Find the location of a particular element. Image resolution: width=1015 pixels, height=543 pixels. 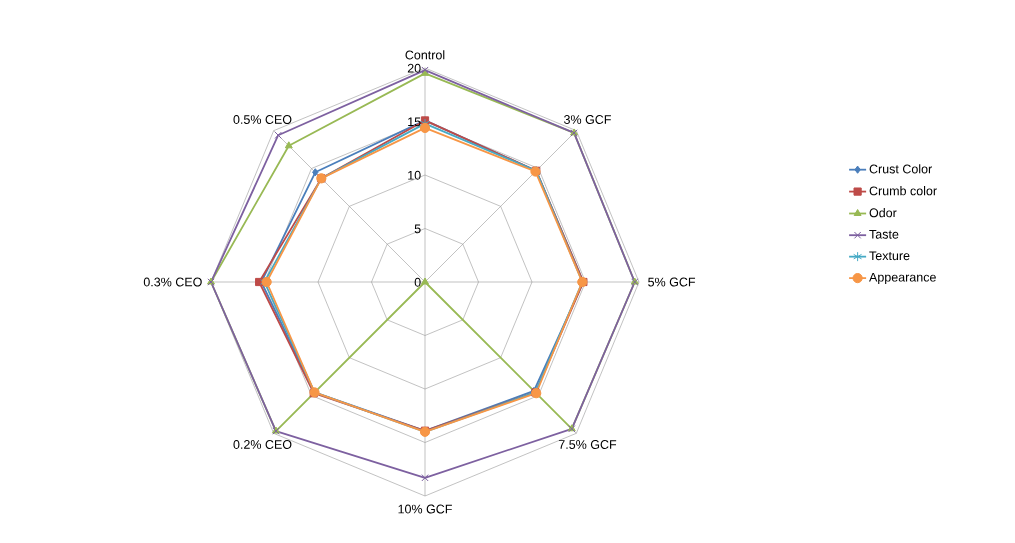

spoke-label: 0.3% CEO is located at coordinates (172, 282).